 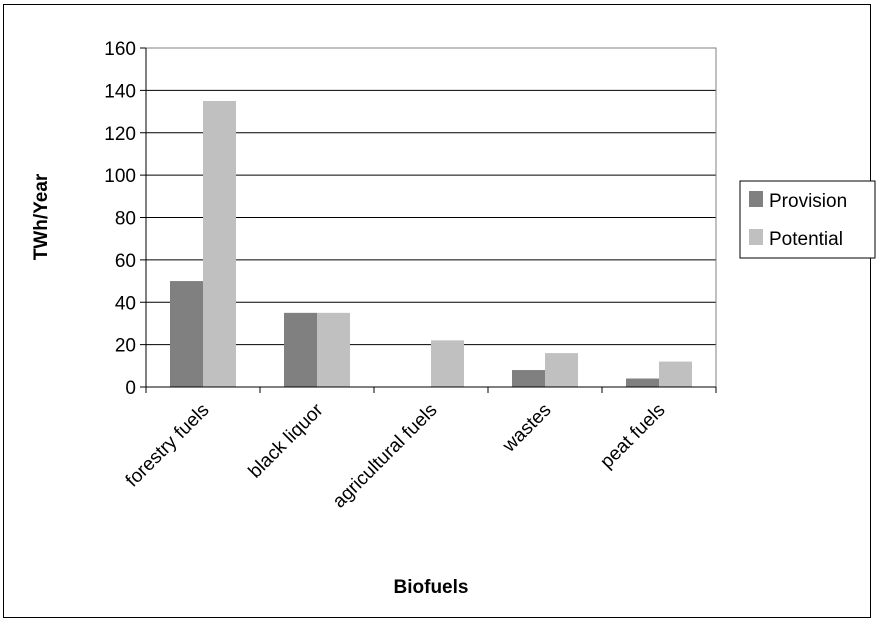 I want to click on legend-swatch-potential, so click(x=756, y=237).